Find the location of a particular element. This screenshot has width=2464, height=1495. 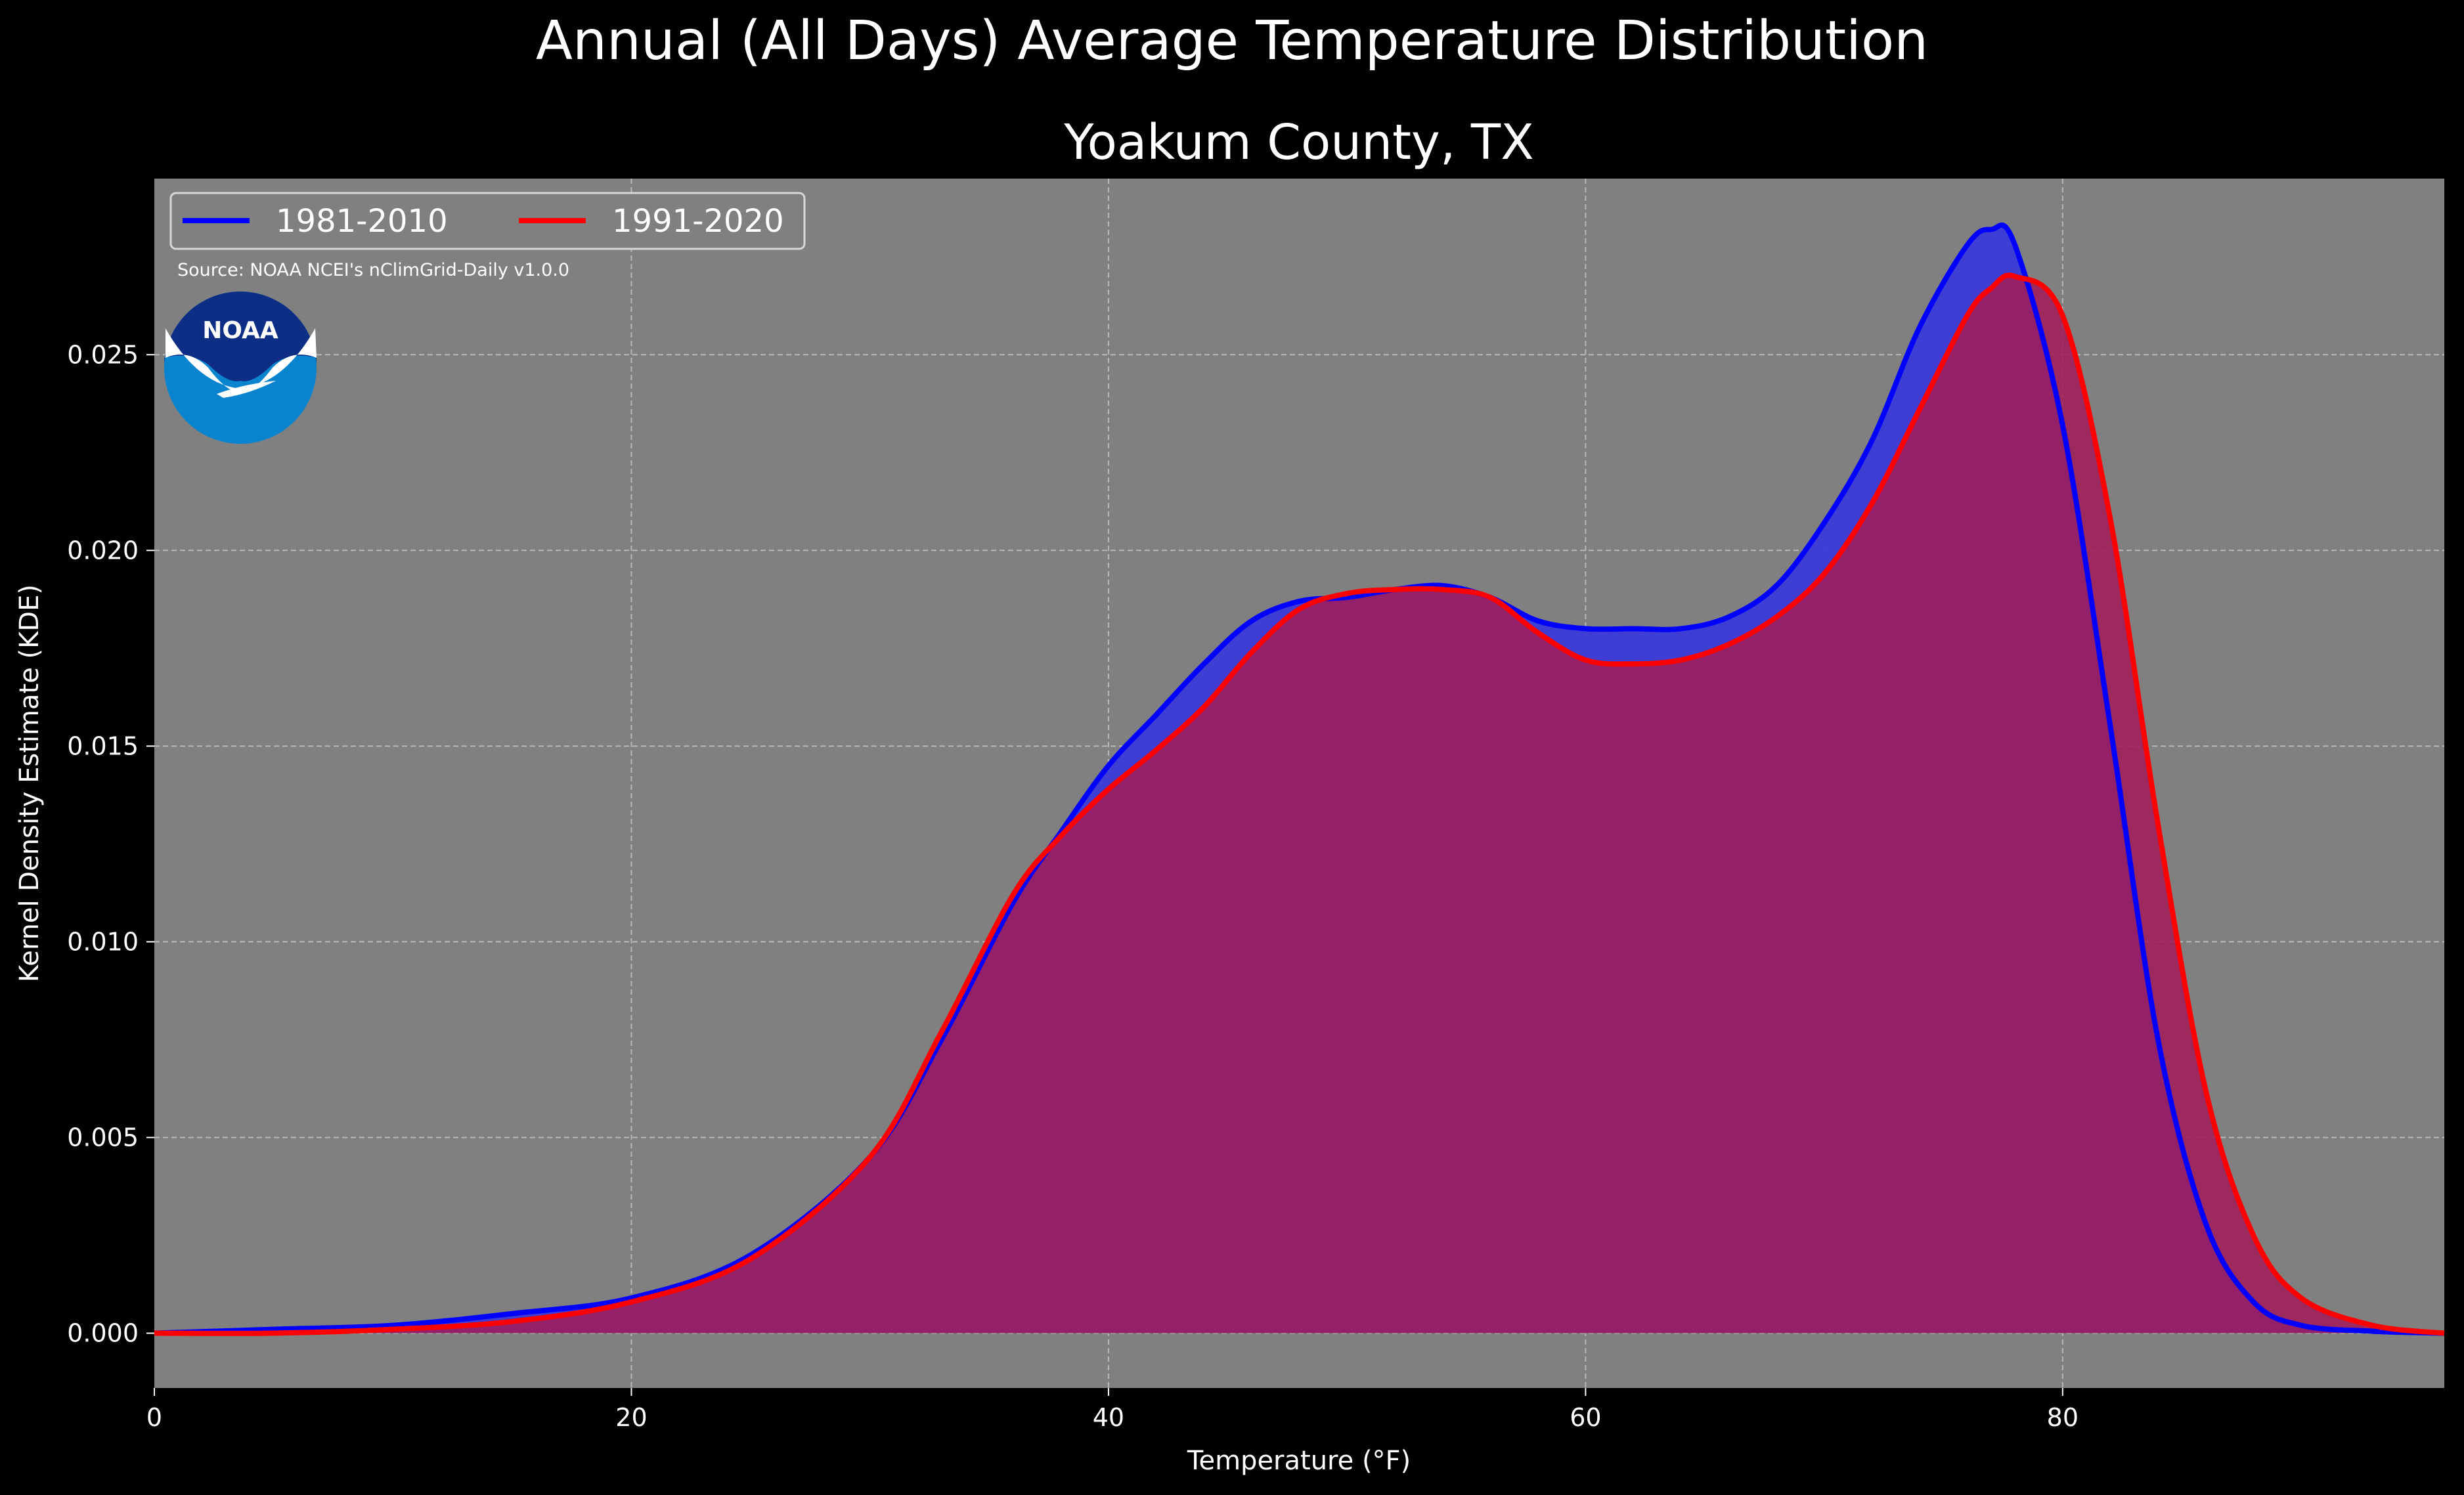

y-axis-ticks: 0.000 0.005 0.010 0.015 0.020 0.025 is located at coordinates (110, 844).